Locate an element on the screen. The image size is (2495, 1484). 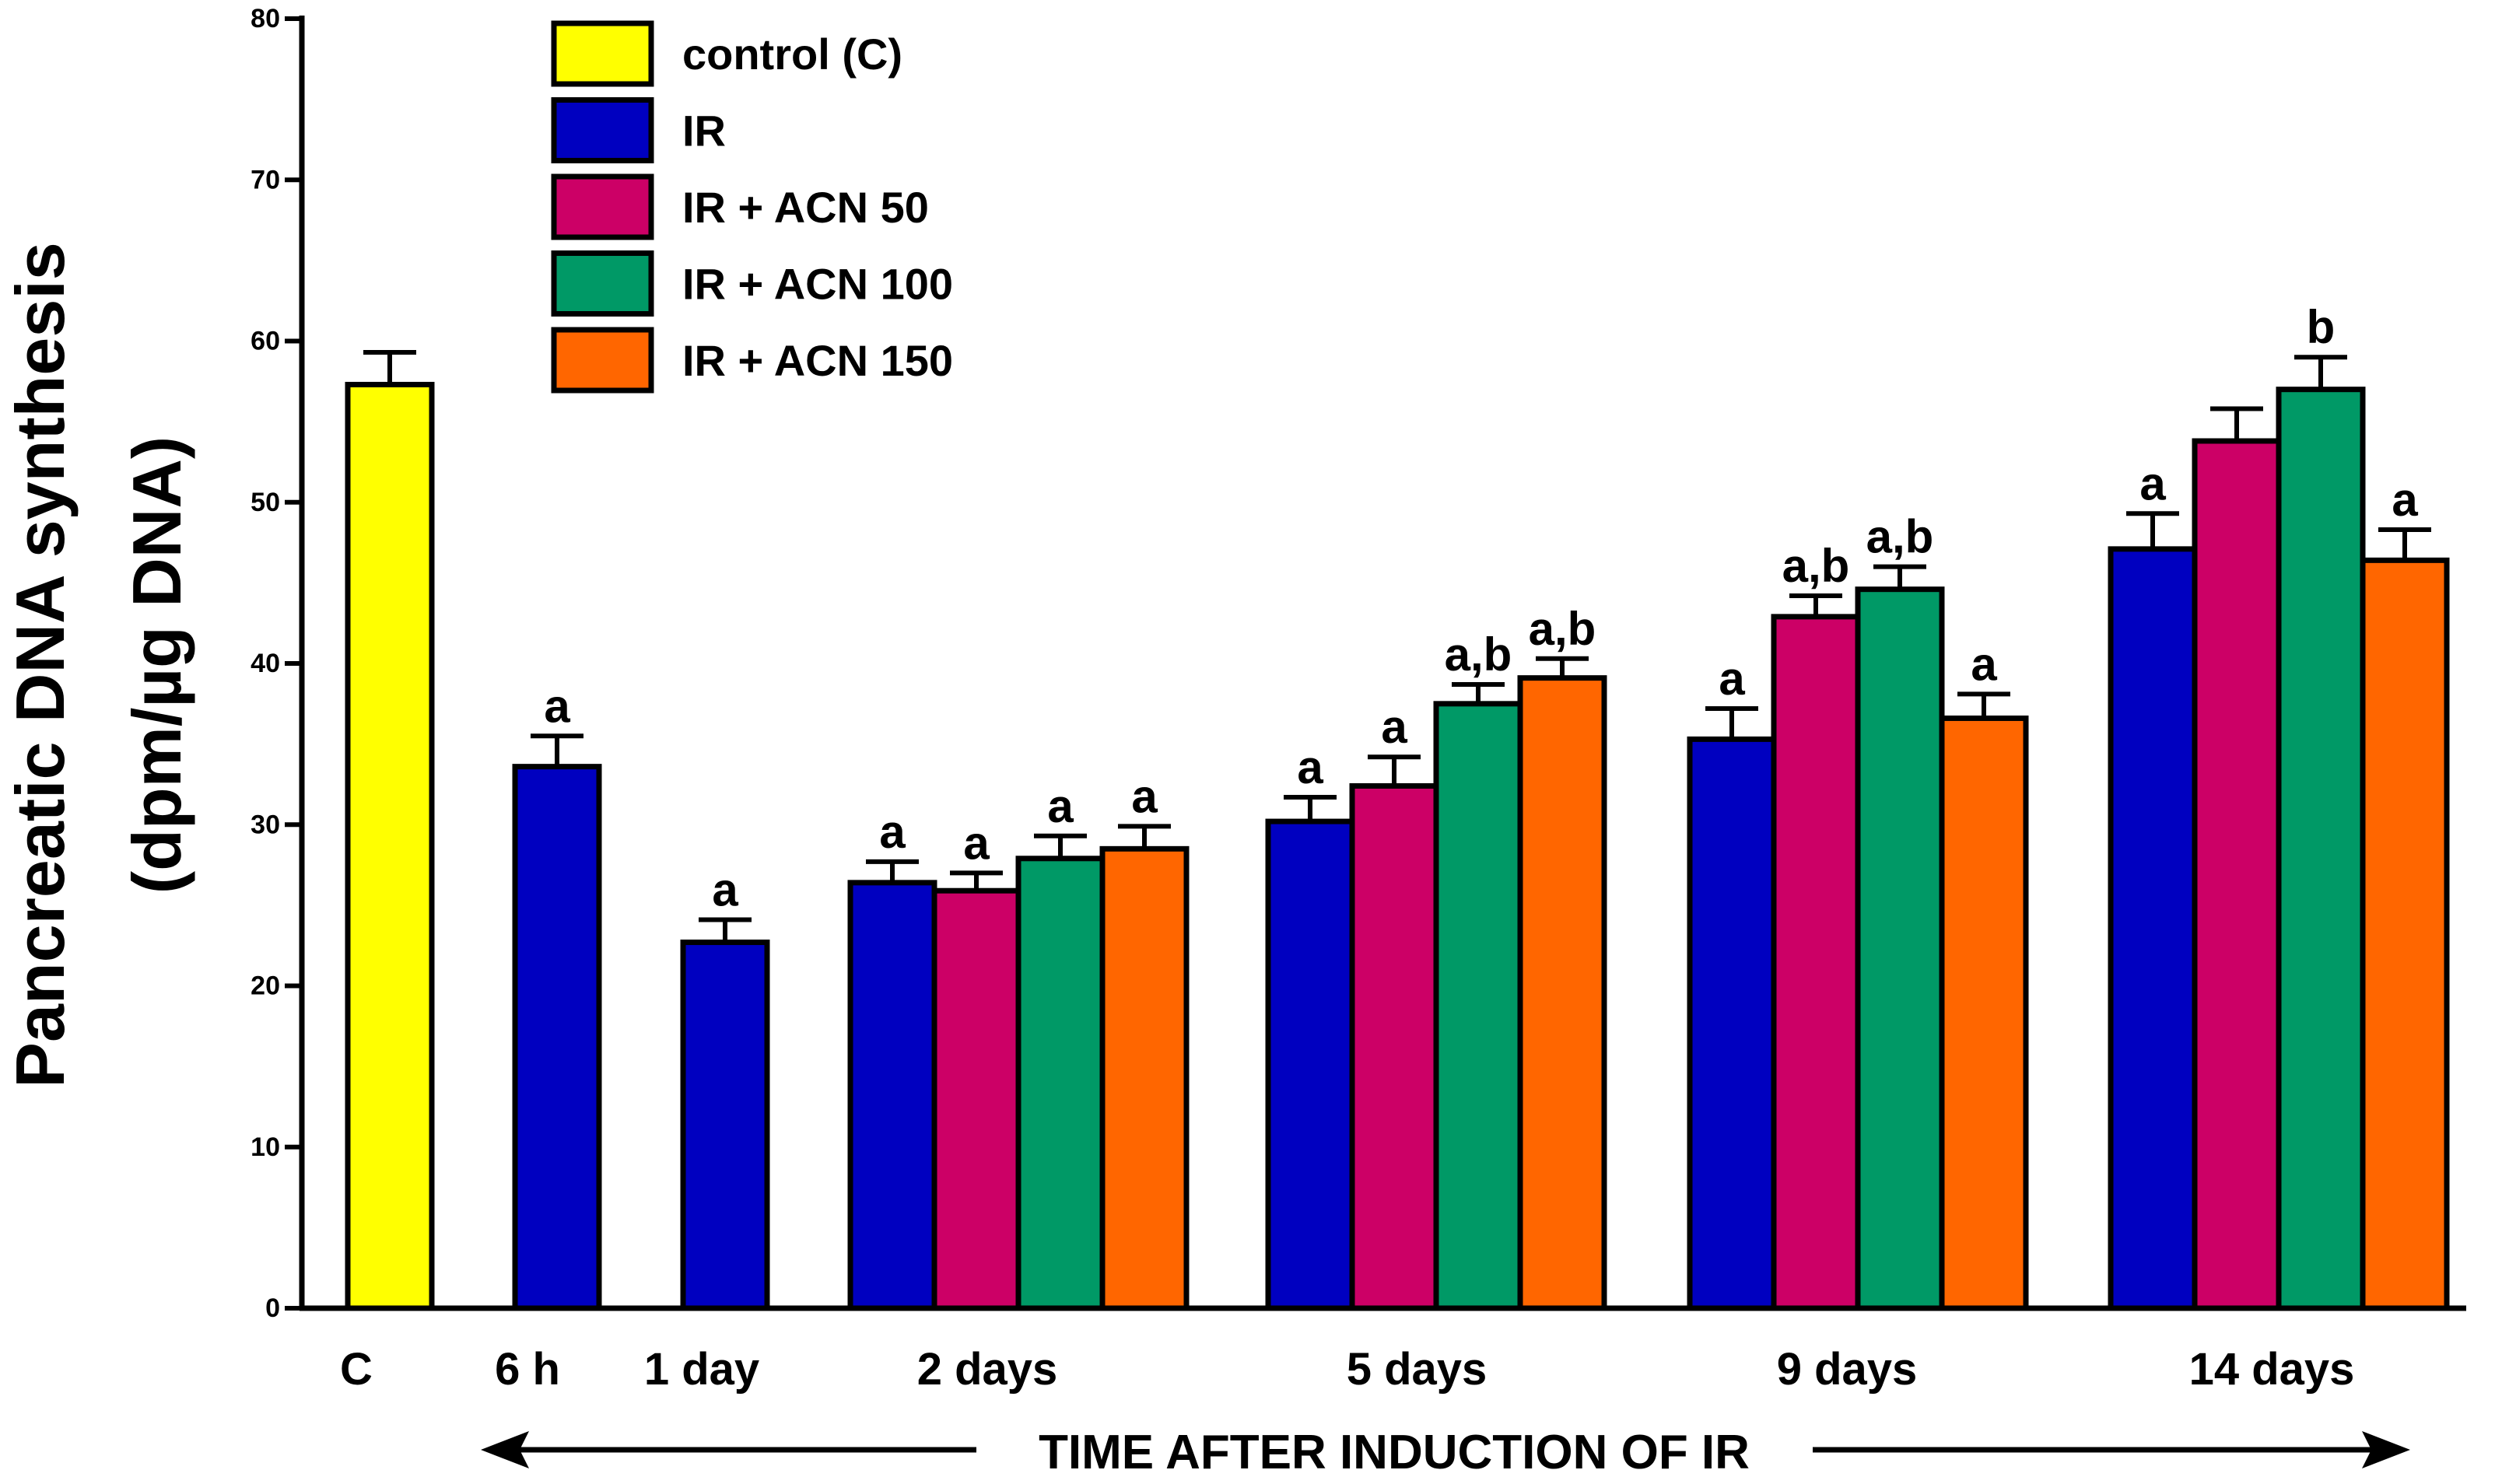
y-tick-label: 10 is located at coordinates (265, 1147).